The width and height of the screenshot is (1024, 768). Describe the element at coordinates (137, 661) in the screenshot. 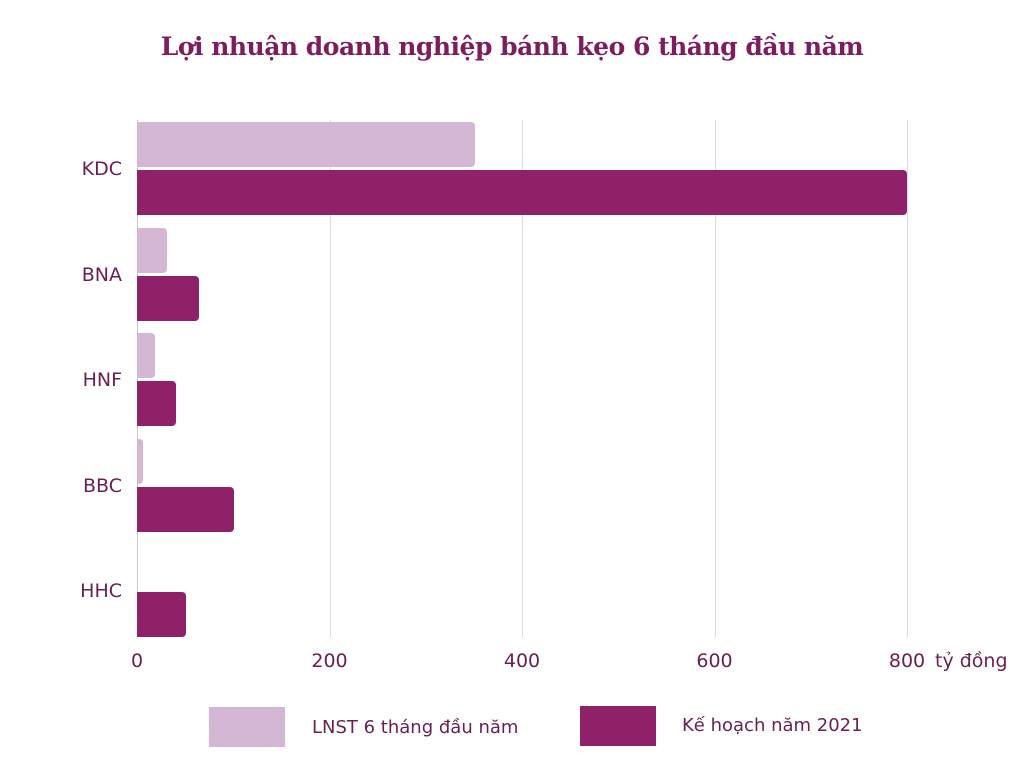

I see `x-tick-0: 0` at that location.